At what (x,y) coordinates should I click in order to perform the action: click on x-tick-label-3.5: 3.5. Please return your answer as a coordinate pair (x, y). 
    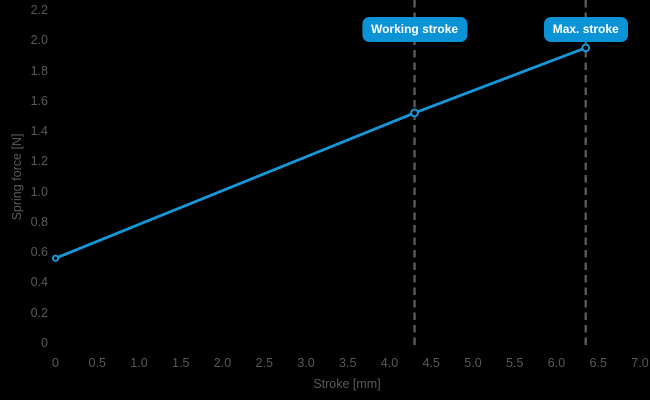
    Looking at the image, I should click on (348, 363).